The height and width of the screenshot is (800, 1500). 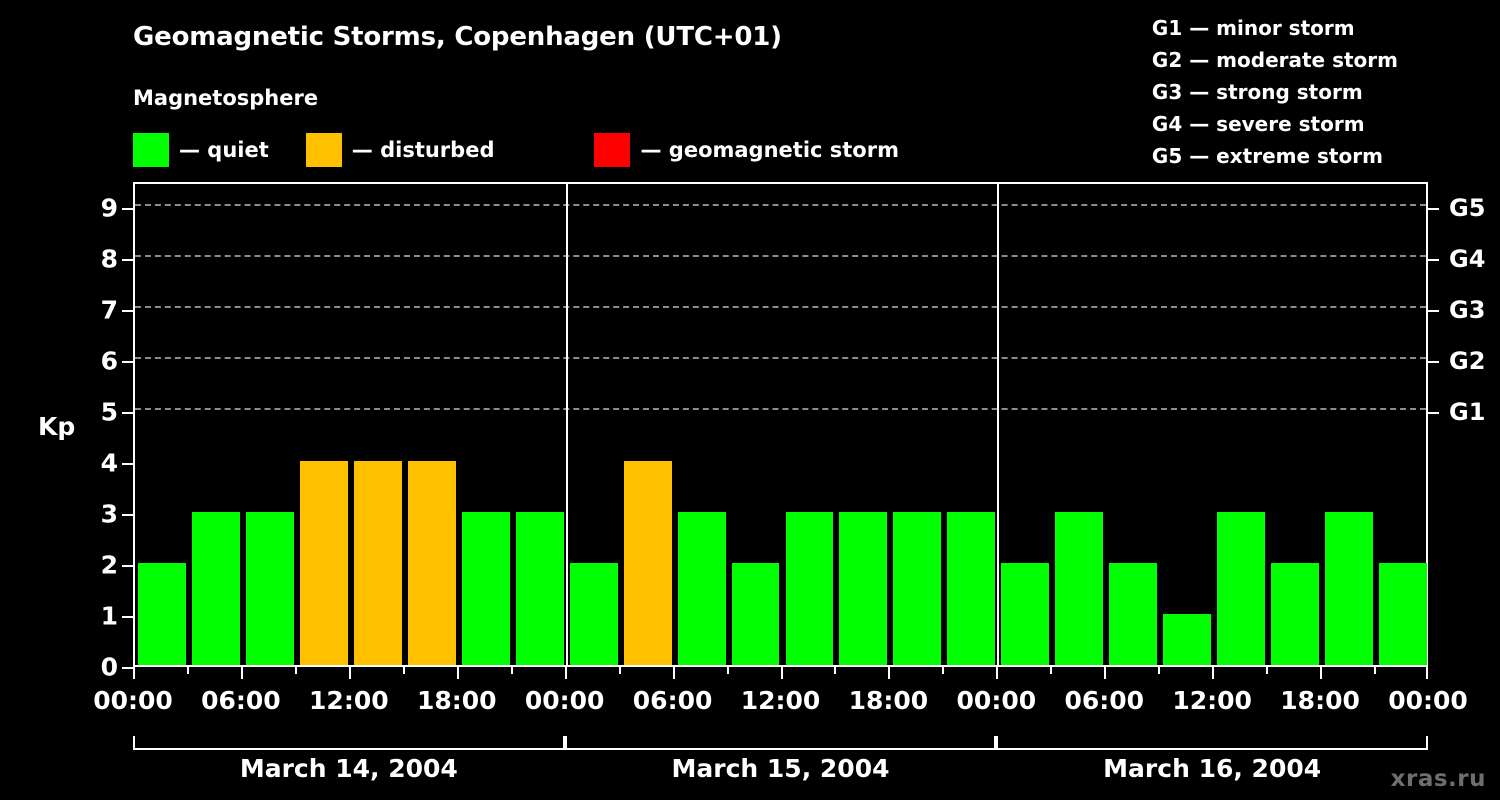 What do you see at coordinates (769, 150) in the screenshot?
I see `legend-label-2: — geomagnetic storm` at bounding box center [769, 150].